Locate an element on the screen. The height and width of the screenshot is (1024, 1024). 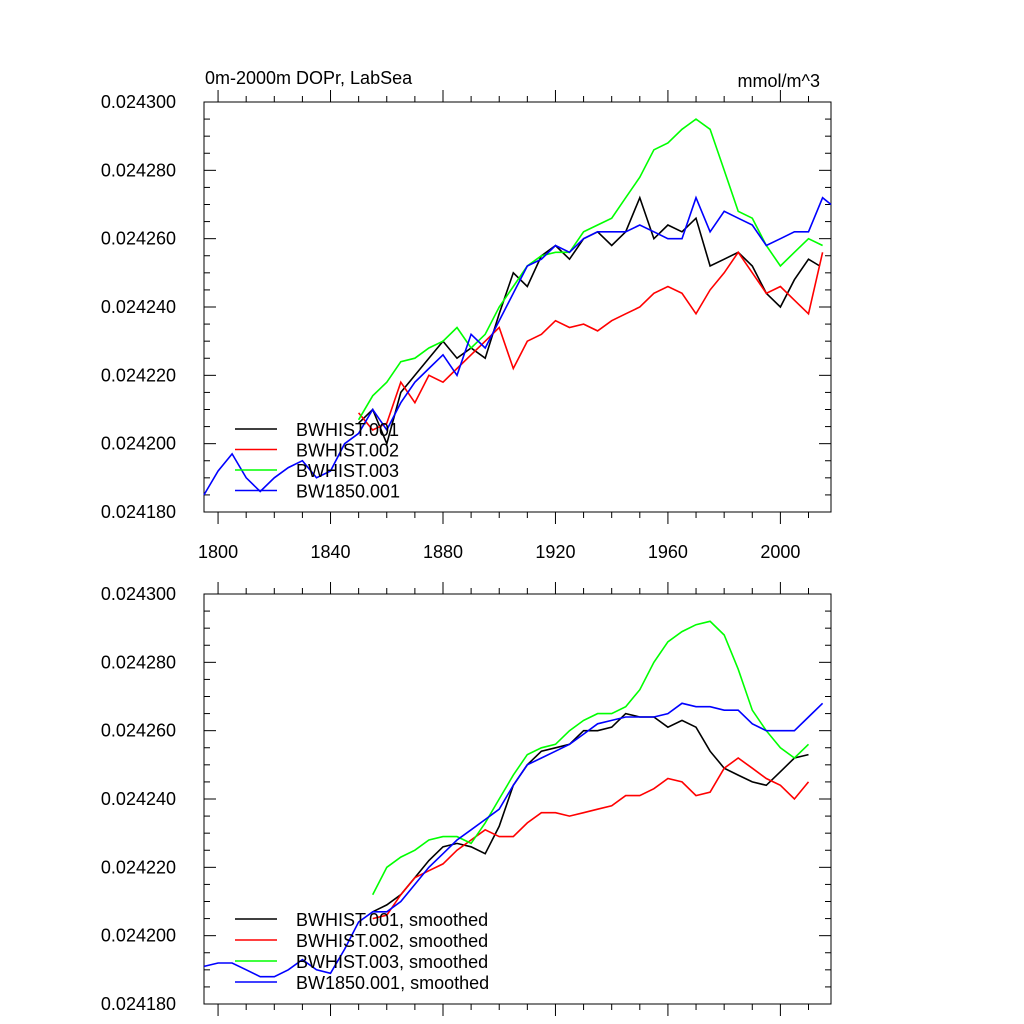
legend-label: BWHIST.003, smoothed is located at coordinates (392, 962).